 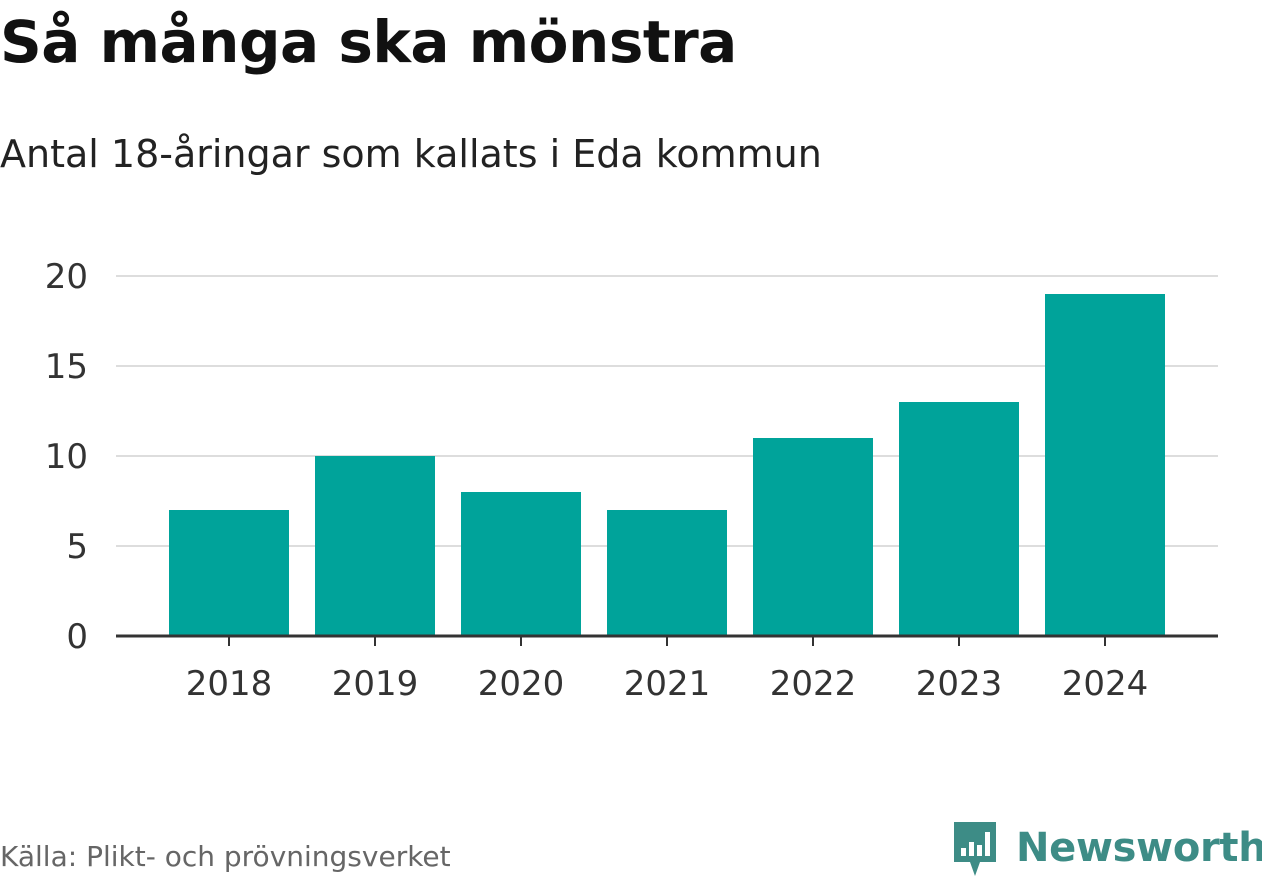 What do you see at coordinates (1105, 684) in the screenshot?
I see `x-tick-label: 2024` at bounding box center [1105, 684].